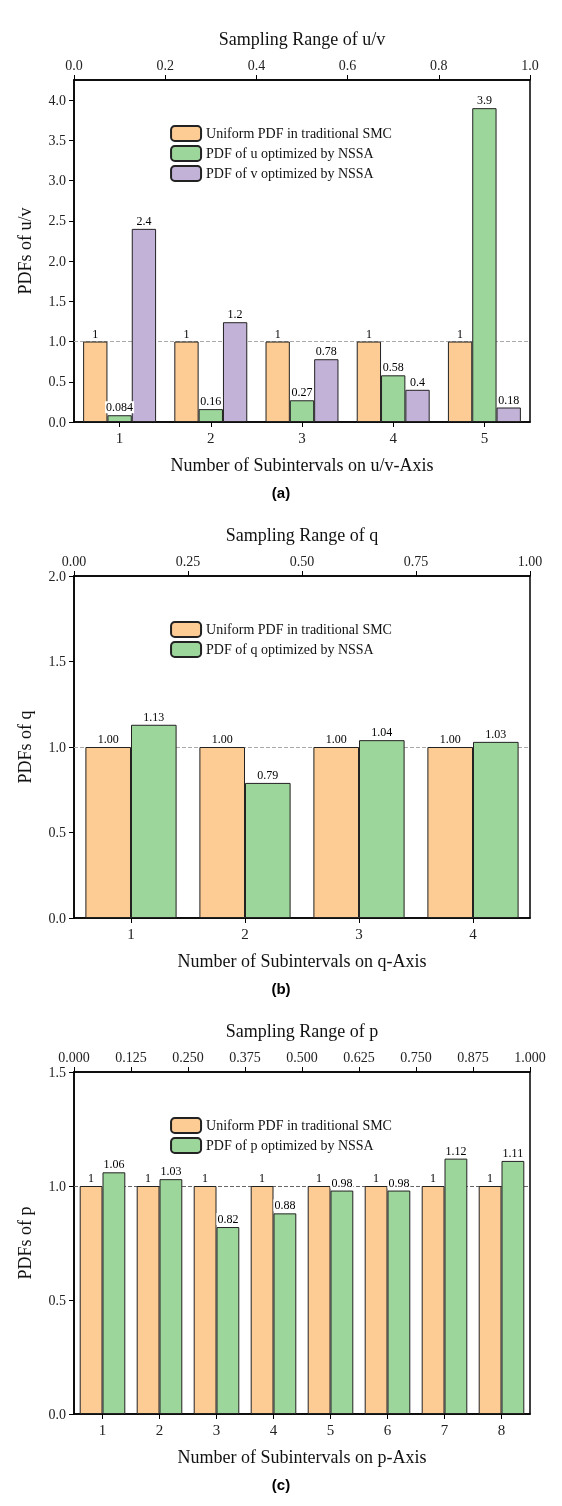  I want to click on text: (a), so click(281, 492).